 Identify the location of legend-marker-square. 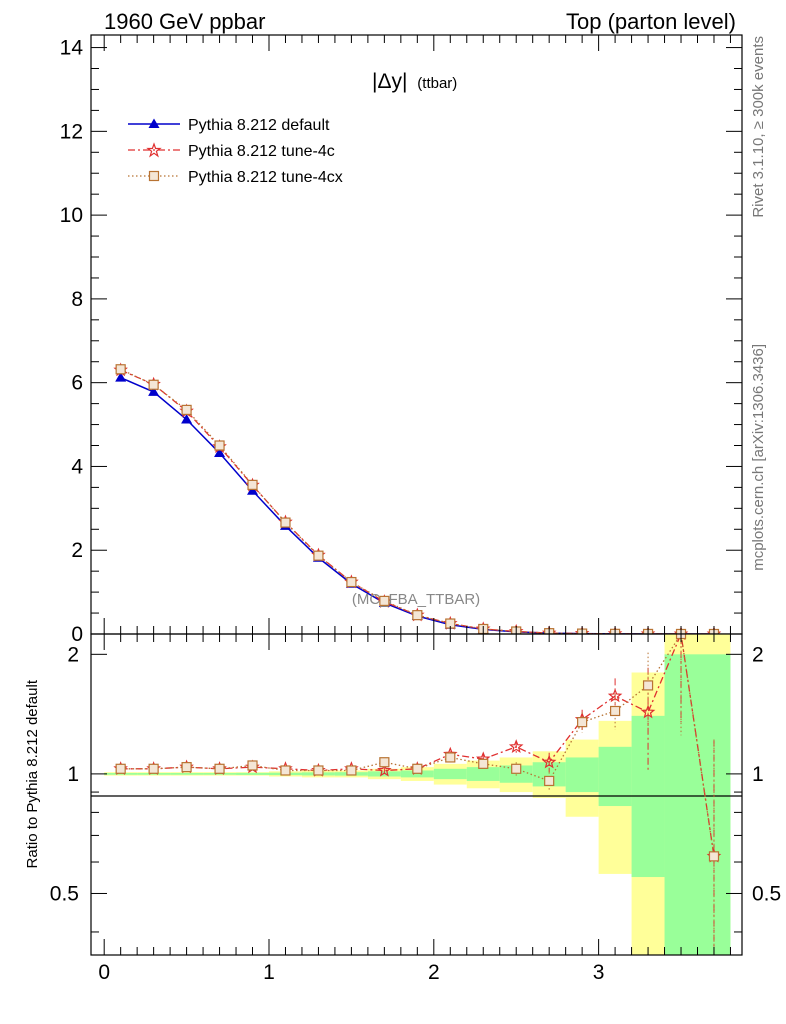
(154, 176).